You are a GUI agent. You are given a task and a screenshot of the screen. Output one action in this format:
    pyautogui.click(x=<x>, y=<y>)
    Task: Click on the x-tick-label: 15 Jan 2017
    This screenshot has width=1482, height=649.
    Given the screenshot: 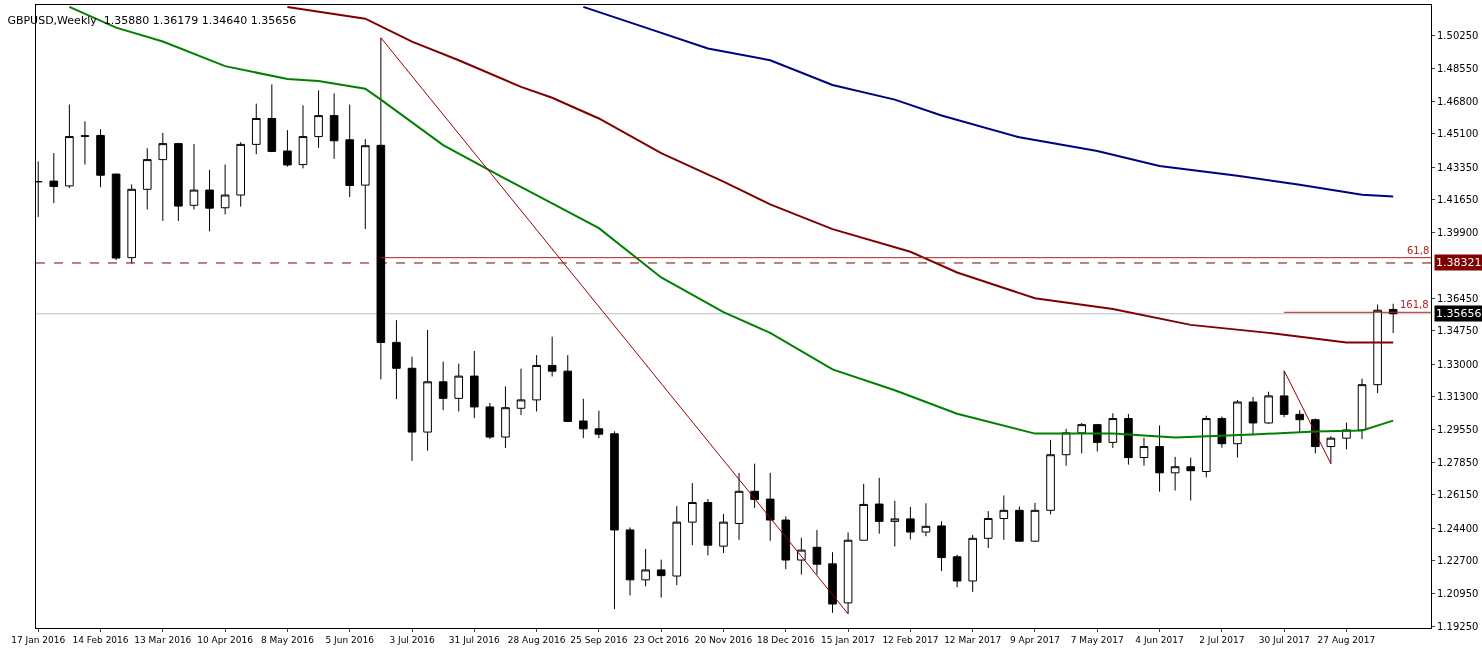 What is the action you would take?
    pyautogui.click(x=848, y=639)
    